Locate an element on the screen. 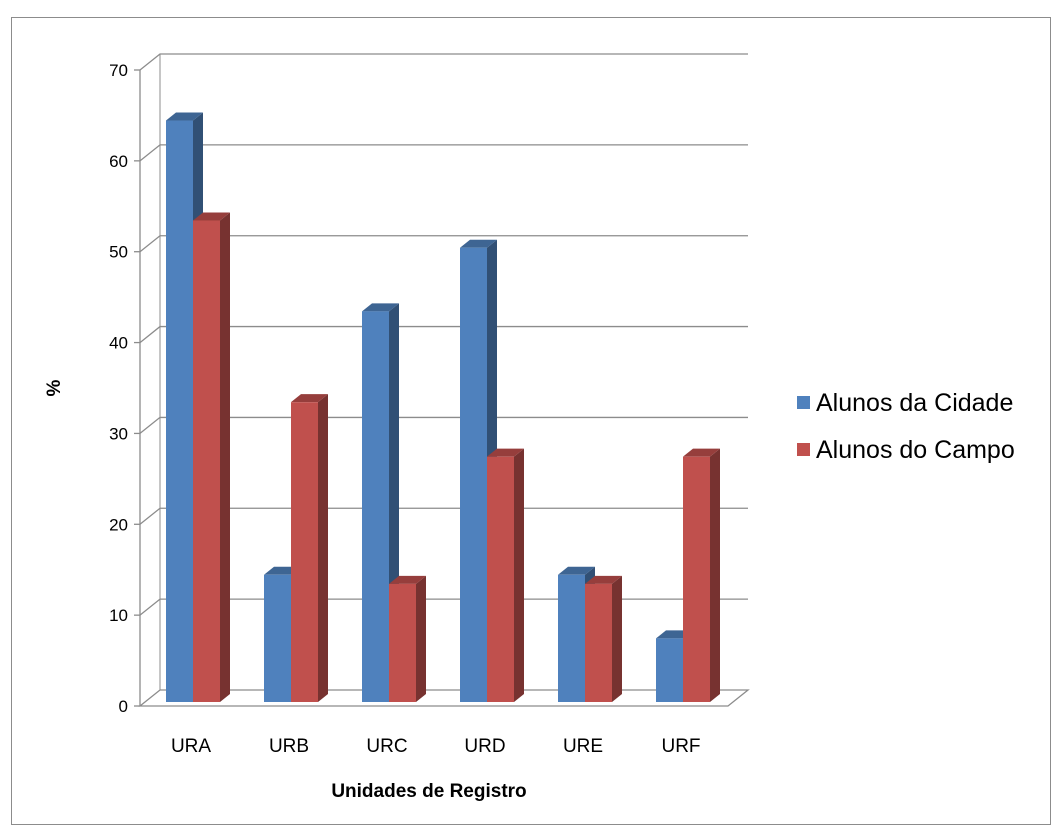 This screenshot has width=1057, height=830. x-tick-label: URB is located at coordinates (289, 746).